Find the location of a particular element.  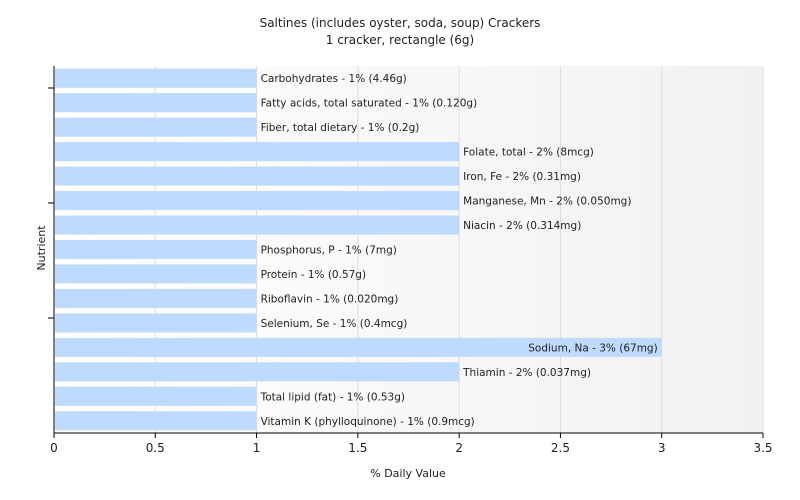

x-tick-label: 0 is located at coordinates (54, 448).